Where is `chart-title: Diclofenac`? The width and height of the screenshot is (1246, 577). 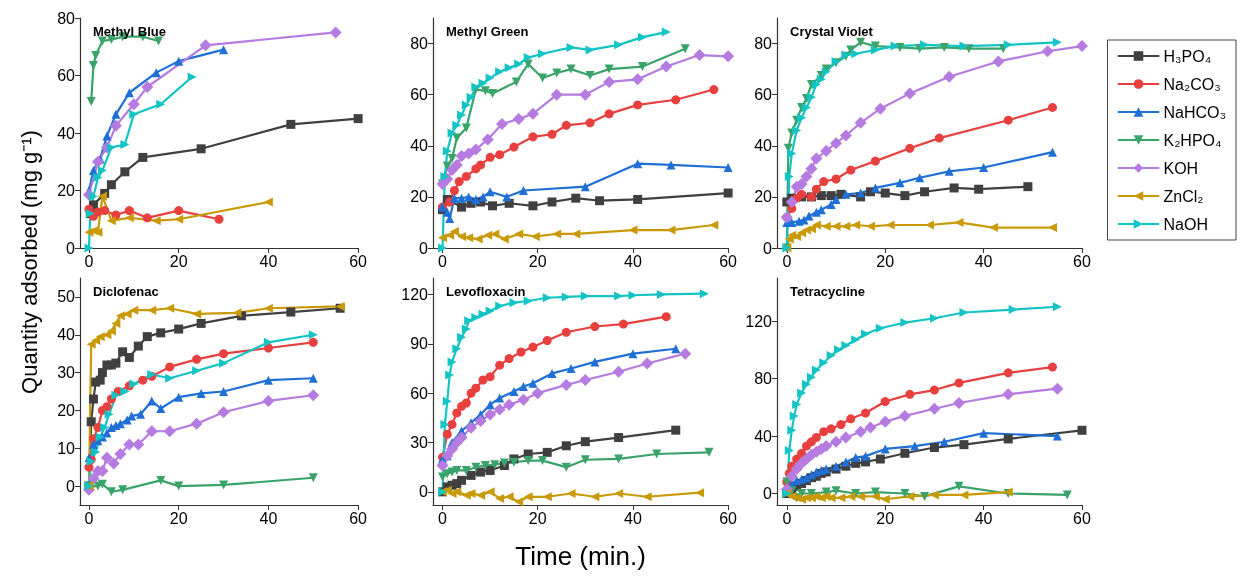
chart-title: Diclofenac is located at coordinates (126, 291).